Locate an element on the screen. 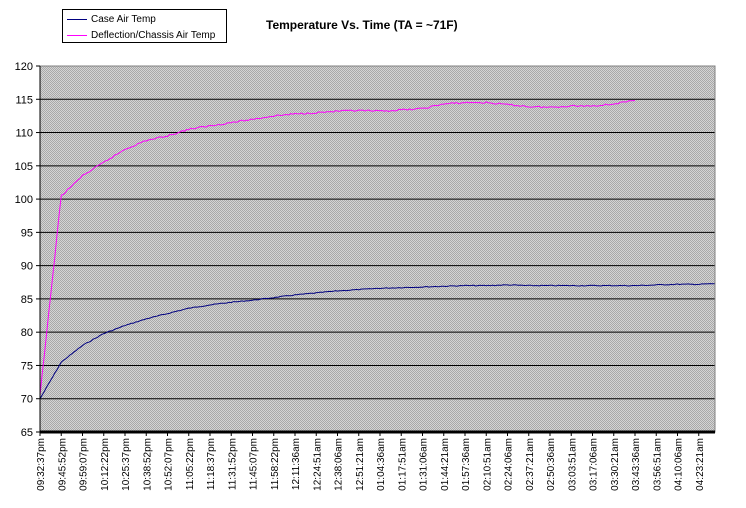 The width and height of the screenshot is (746, 508). y-tick-label-100: 100 is located at coordinates (24, 200).